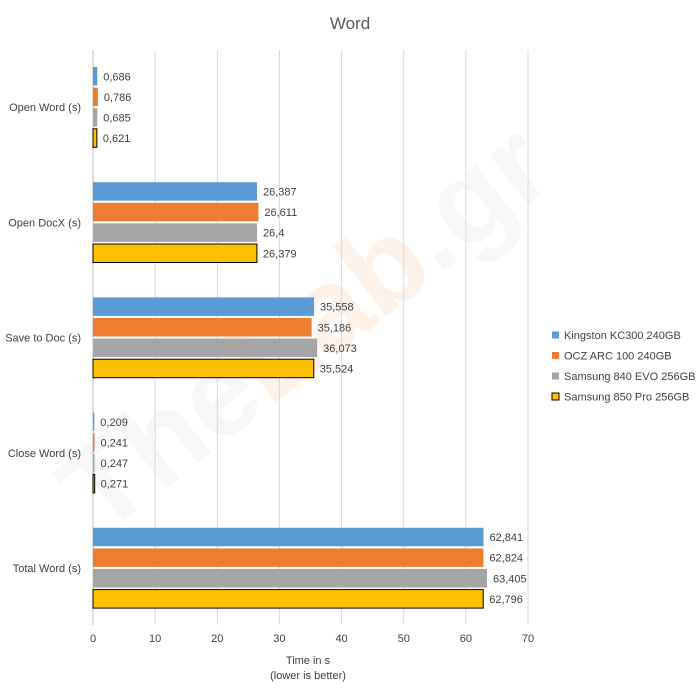 This screenshot has height=700, width=700. I want to click on data-label: 0,271, so click(115, 485).